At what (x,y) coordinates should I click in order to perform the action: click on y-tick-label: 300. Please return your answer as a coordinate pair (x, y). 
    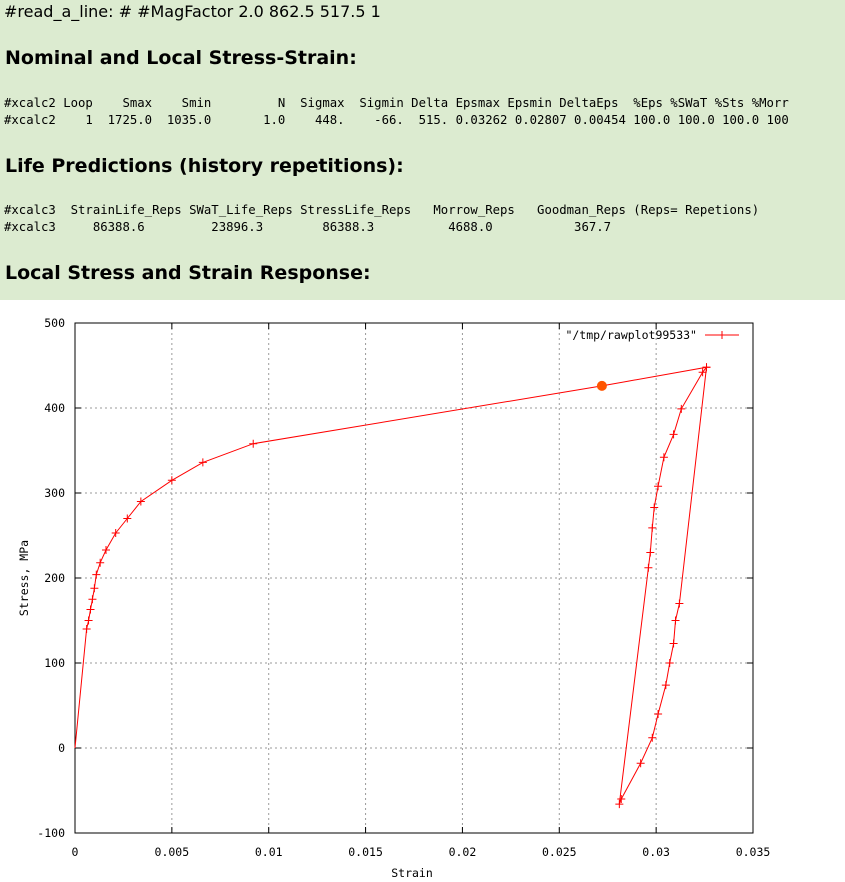
    Looking at the image, I should click on (54, 493).